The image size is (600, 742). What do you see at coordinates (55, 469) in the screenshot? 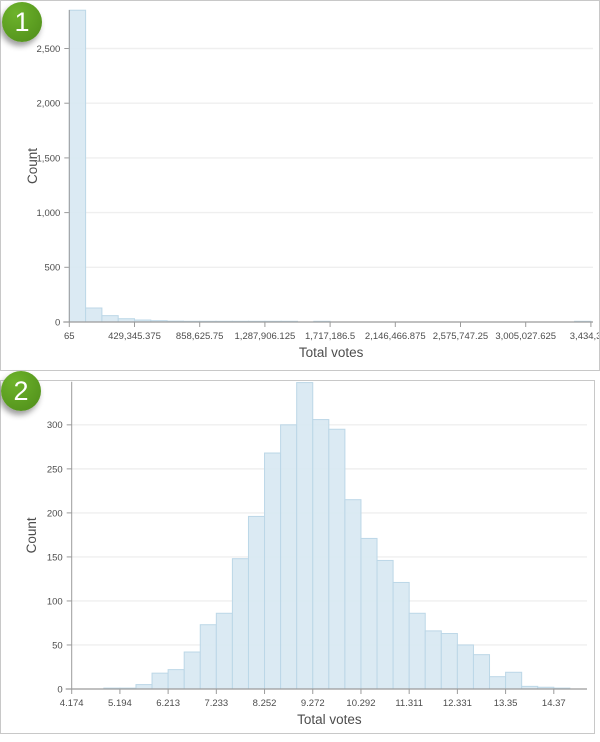
I see `y-tick-label: 250` at bounding box center [55, 469].